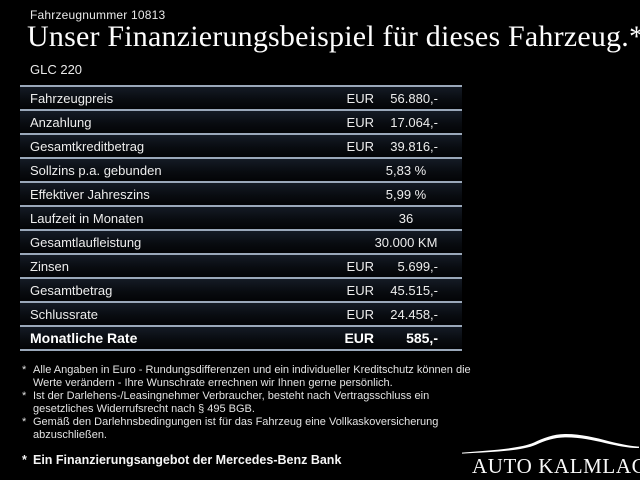  What do you see at coordinates (87, 146) in the screenshot?
I see `row-label: Gesamtkreditbetrag` at bounding box center [87, 146].